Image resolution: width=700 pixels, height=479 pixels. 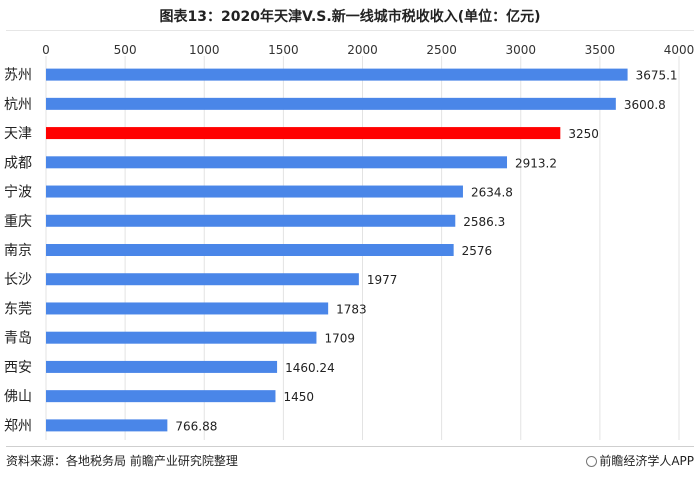 What do you see at coordinates (18, 280) in the screenshot?
I see `category-label: 长沙` at bounding box center [18, 280].